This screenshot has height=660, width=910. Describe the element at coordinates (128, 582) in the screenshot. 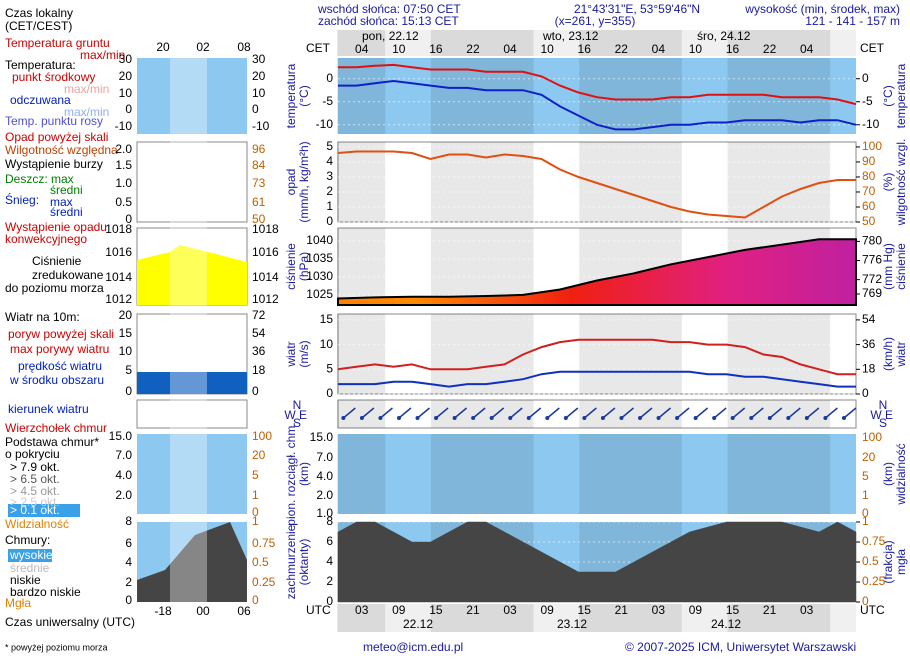

I see `mini-tick: 2` at that location.